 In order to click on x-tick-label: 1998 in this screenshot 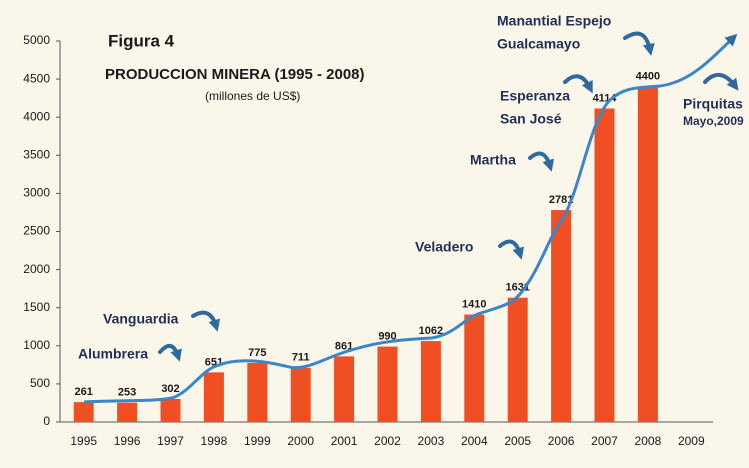, I will do `click(214, 441)`.